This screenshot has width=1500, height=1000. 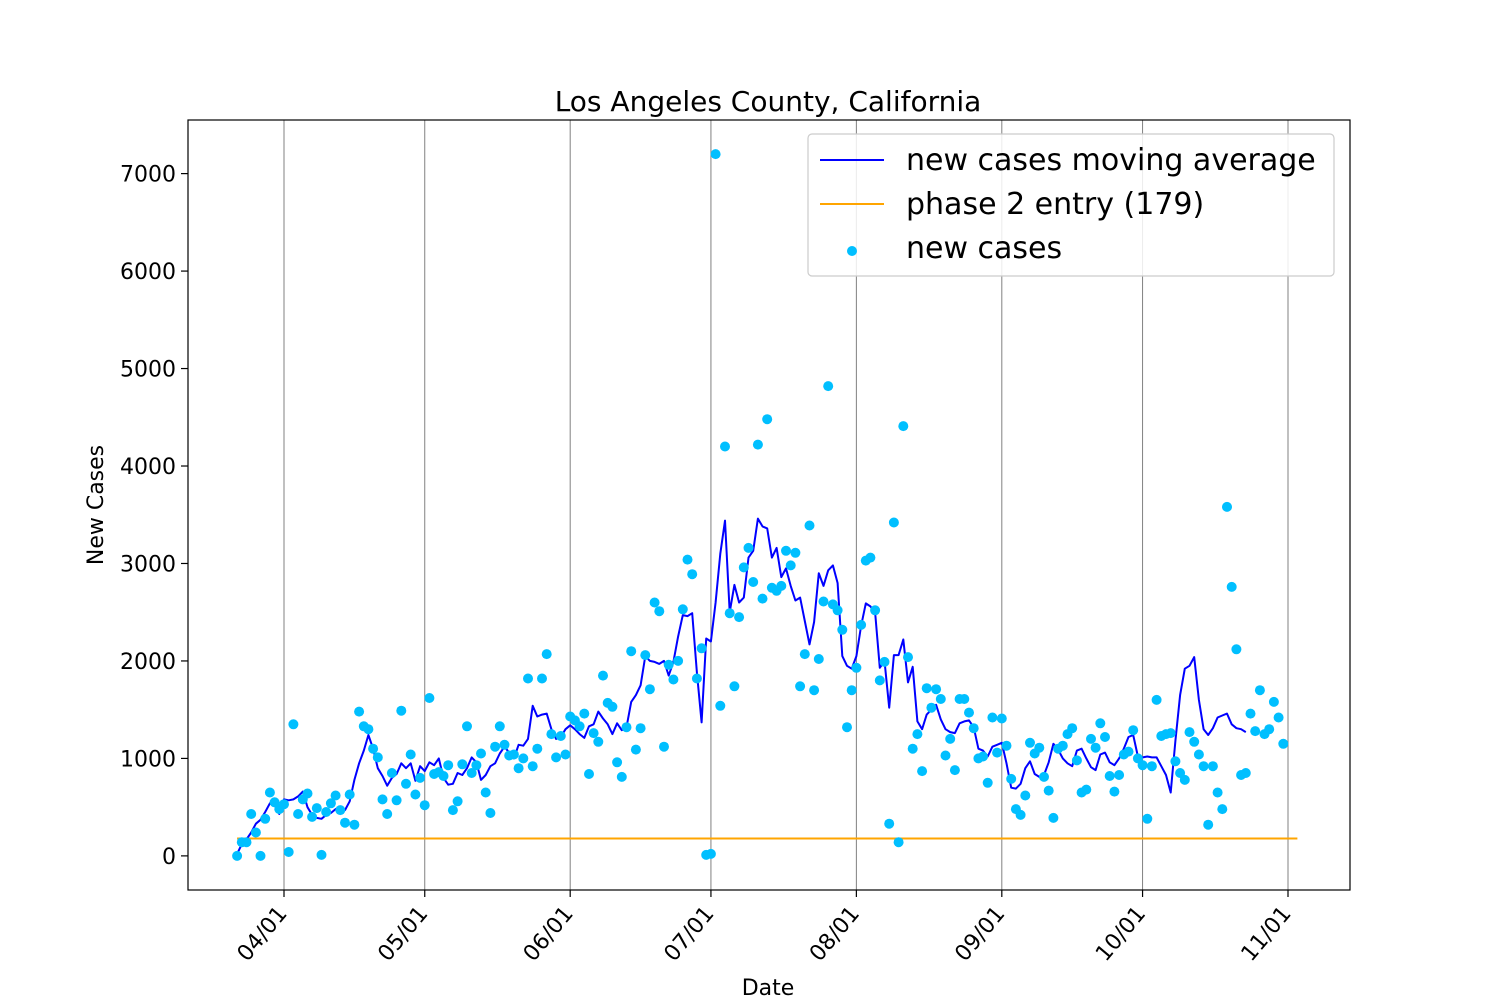 I want to click on y-tick-label-2000: 2000, so click(x=148, y=662).